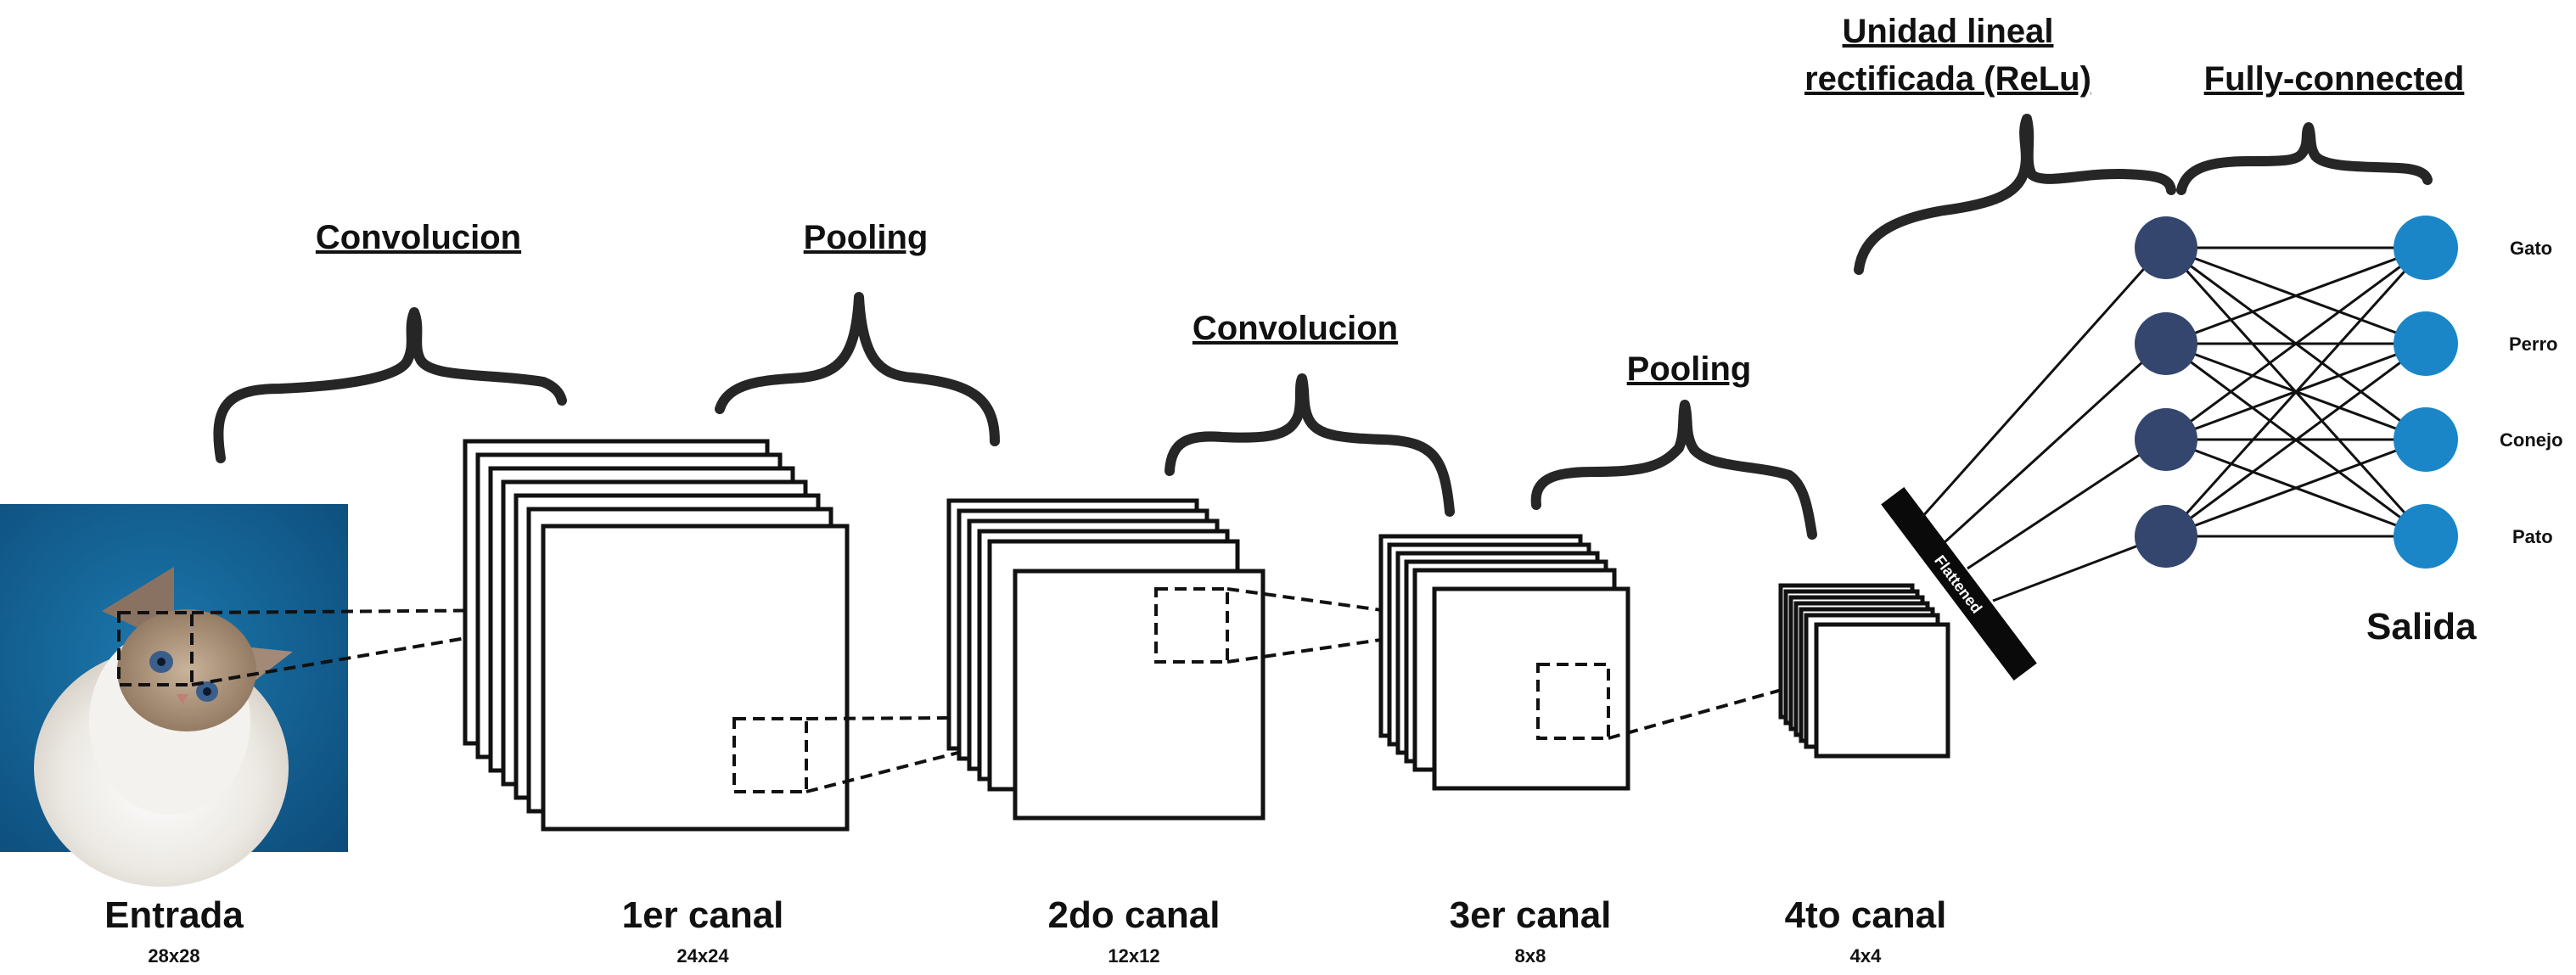 This screenshot has height=975, width=2576. Describe the element at coordinates (1133, 956) in the screenshot. I see `ch2-size: 12x12` at that location.